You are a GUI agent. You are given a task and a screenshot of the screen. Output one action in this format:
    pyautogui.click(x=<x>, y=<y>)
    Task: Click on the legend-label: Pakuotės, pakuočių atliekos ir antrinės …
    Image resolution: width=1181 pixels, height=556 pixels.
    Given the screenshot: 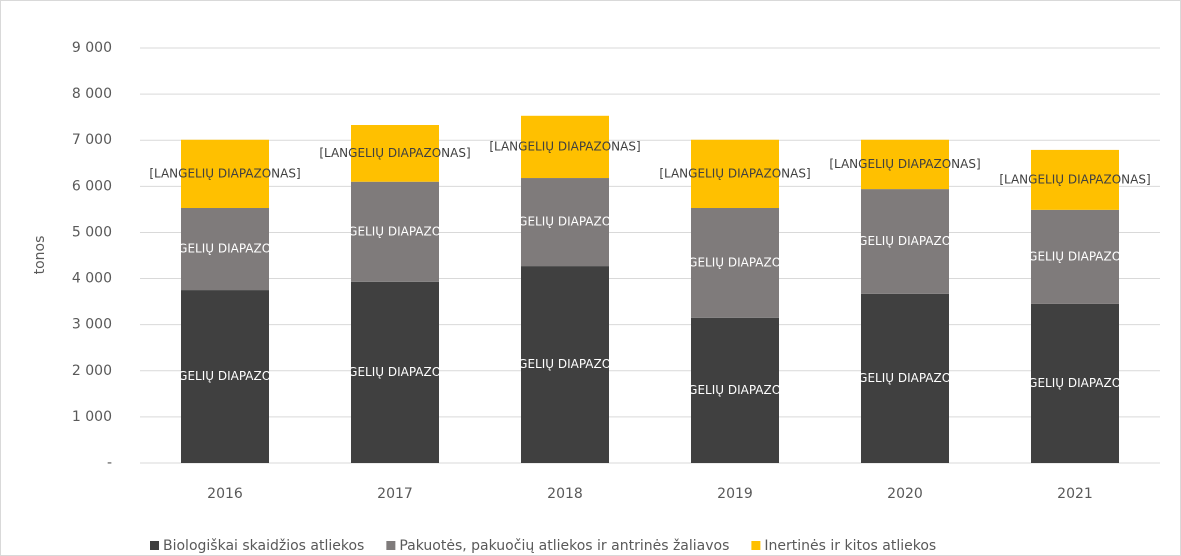 What is the action you would take?
    pyautogui.click(x=564, y=546)
    